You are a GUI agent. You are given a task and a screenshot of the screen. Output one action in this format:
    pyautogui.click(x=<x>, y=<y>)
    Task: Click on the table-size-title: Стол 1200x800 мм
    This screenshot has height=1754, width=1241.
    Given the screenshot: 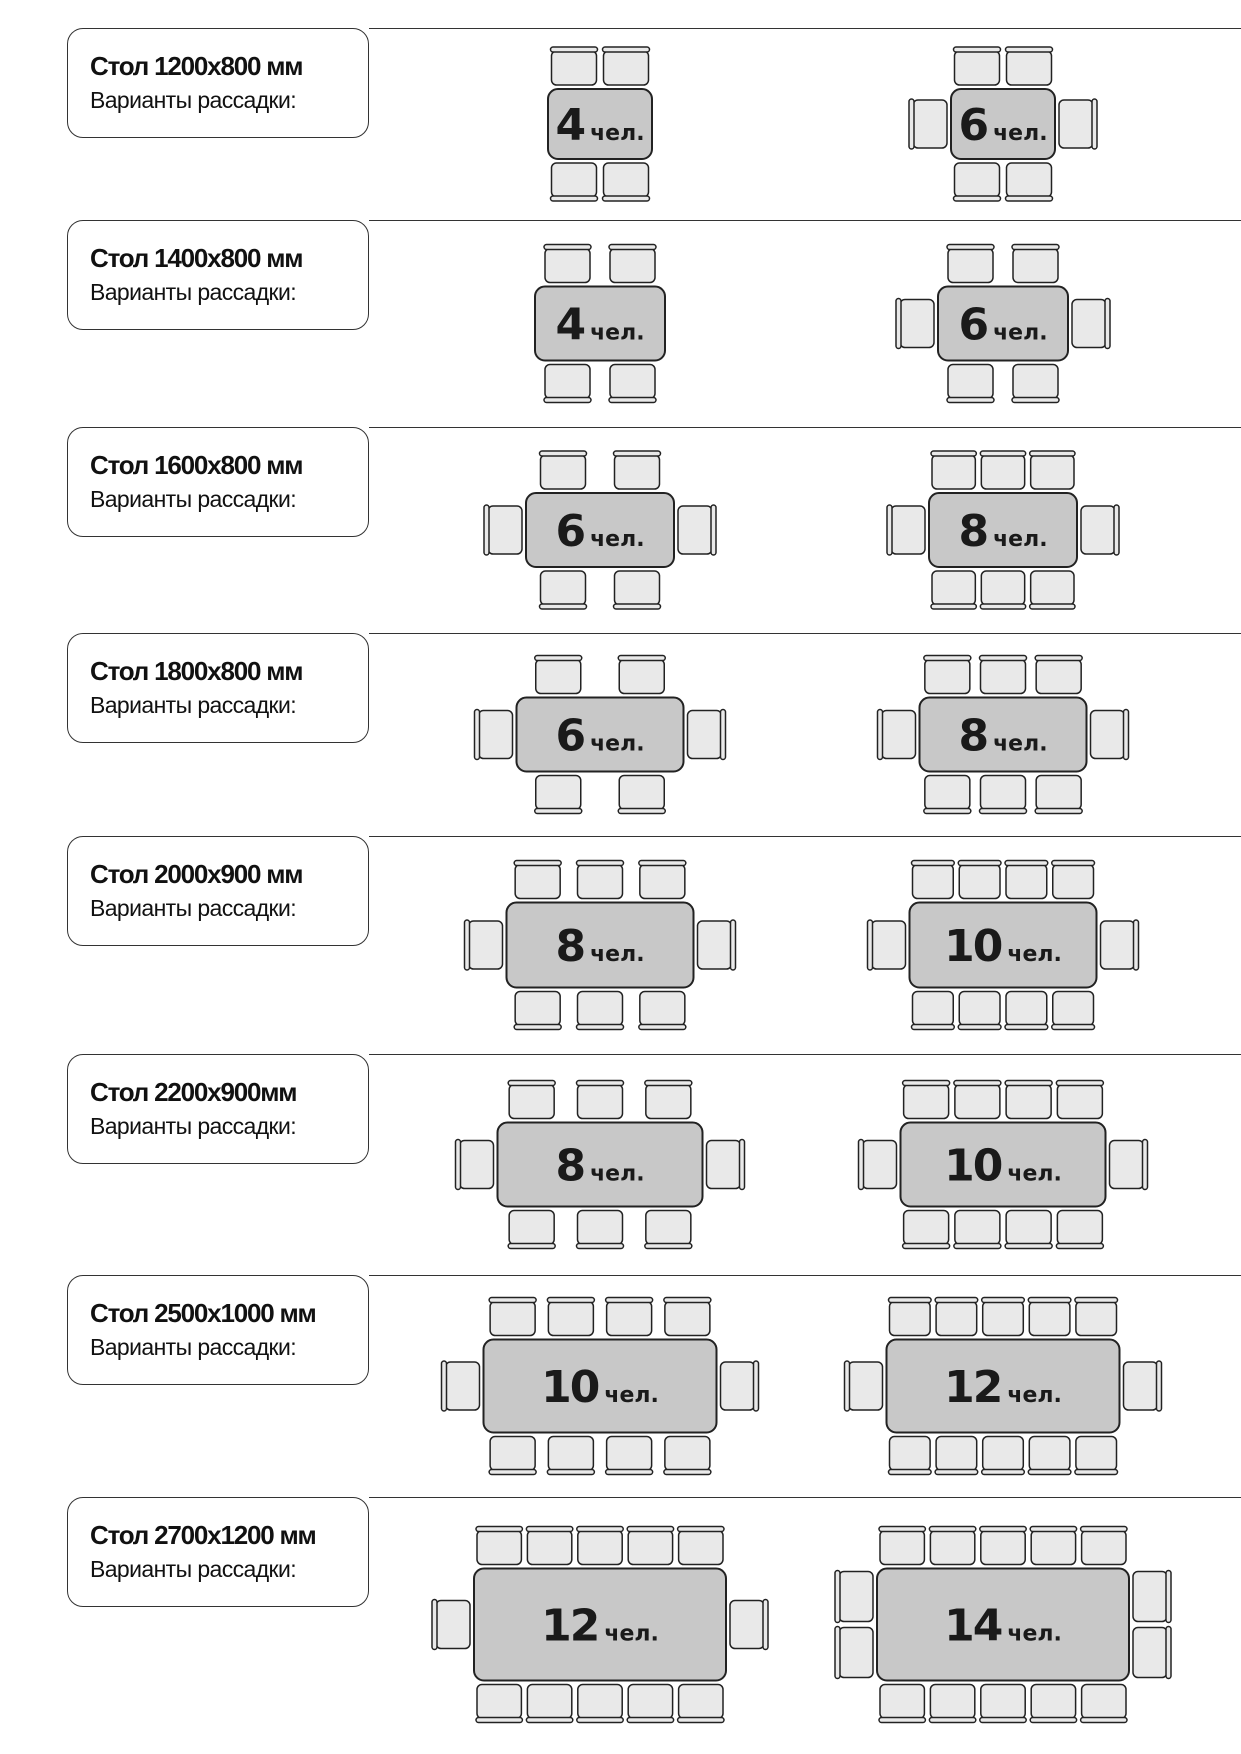 What is the action you would take?
    pyautogui.click(x=197, y=66)
    